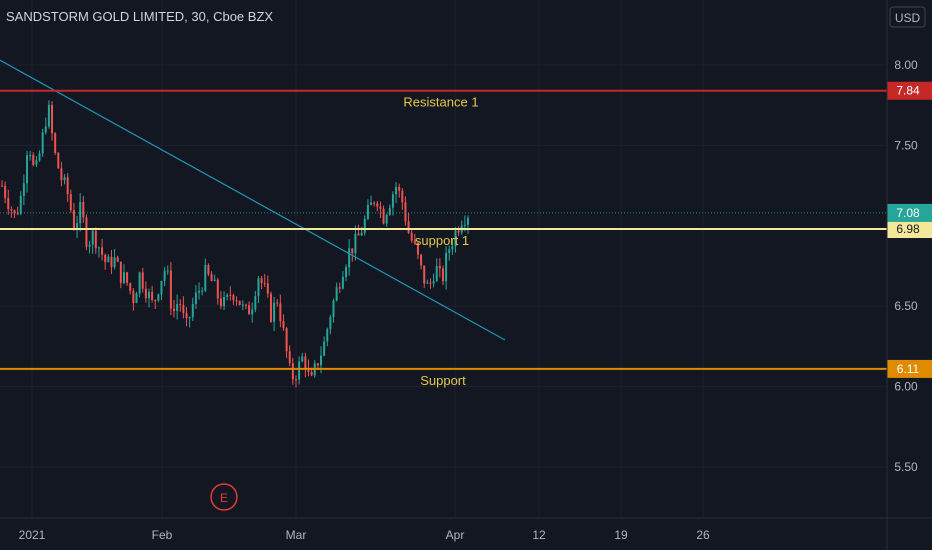  I want to click on x-tick-label: 26, so click(703, 535).